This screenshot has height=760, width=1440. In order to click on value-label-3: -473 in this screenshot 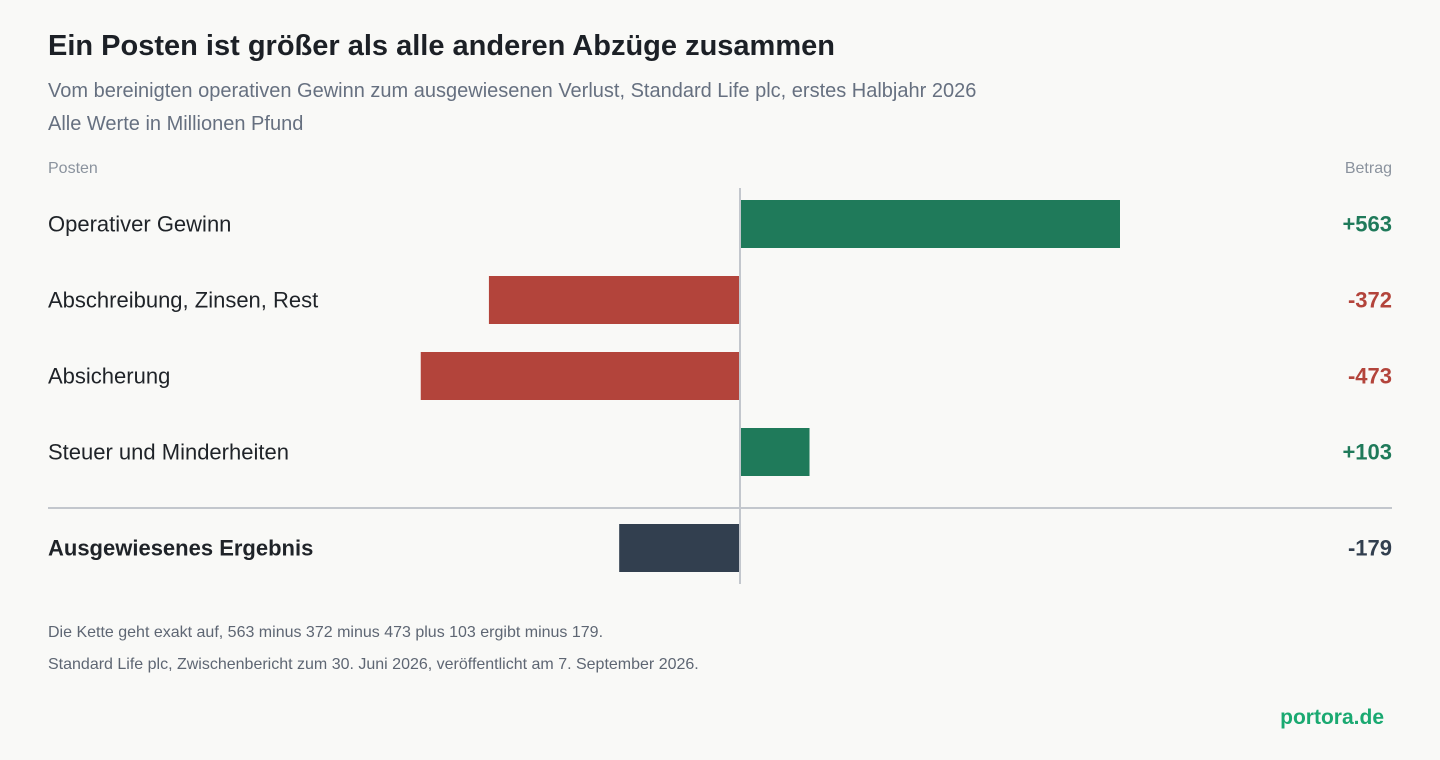, I will do `click(1370, 376)`.